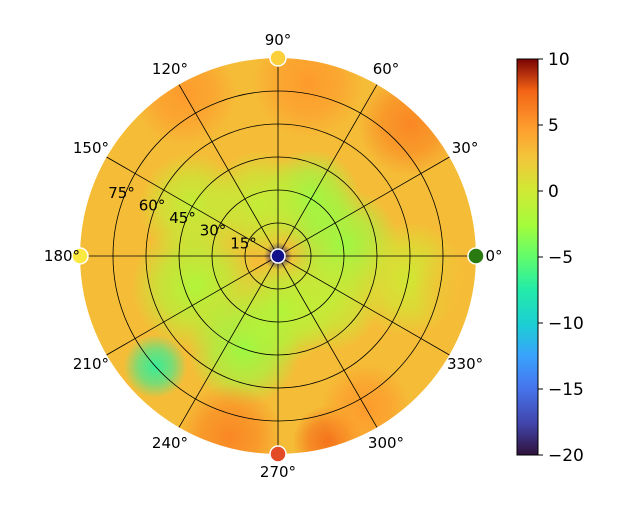  I want to click on radial-tick-label: 75°, so click(121, 193).